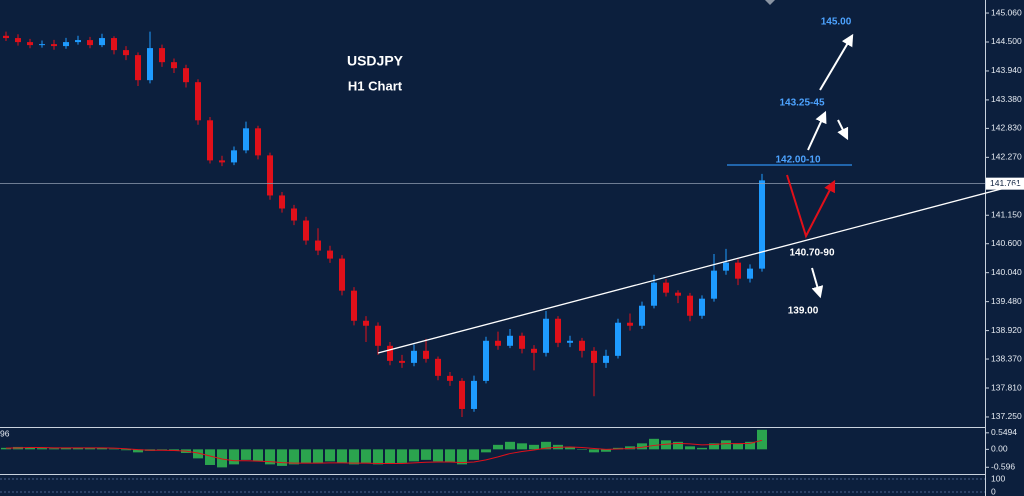 The width and height of the screenshot is (1024, 496). I want to click on level-annotation: 142.00-10, so click(797, 160).